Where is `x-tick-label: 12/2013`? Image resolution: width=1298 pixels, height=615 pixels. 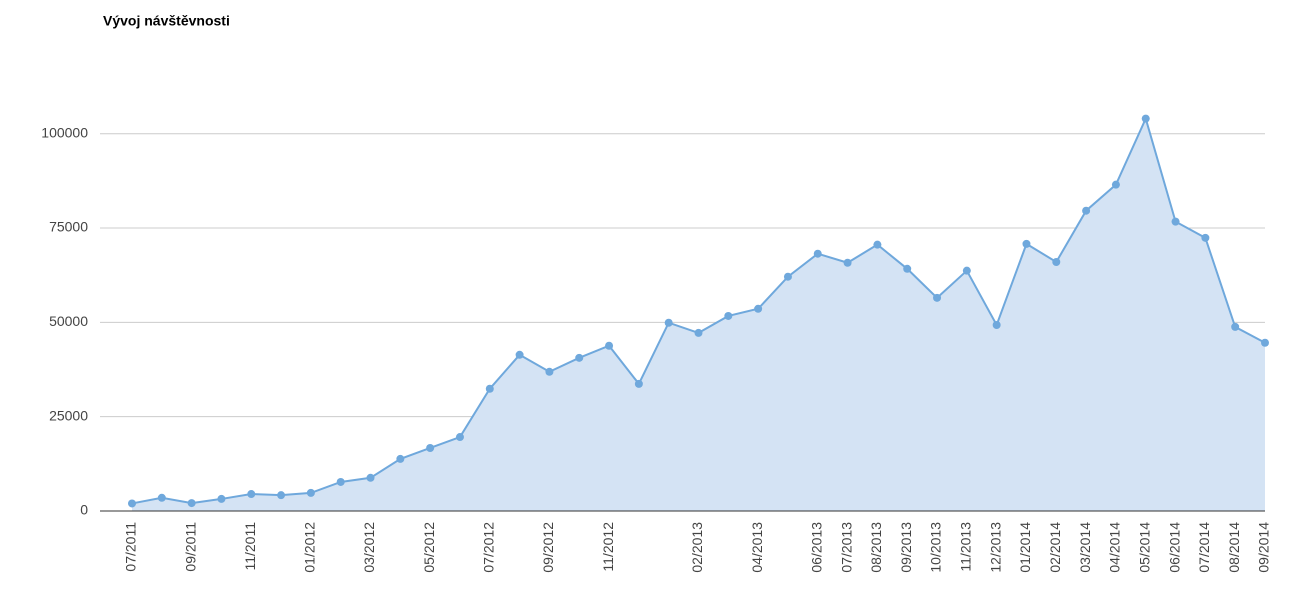 x-tick-label: 12/2013 is located at coordinates (995, 547).